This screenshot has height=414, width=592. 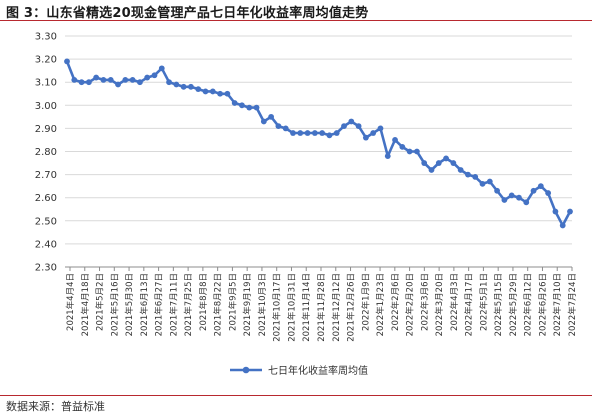 What do you see at coordinates (173, 304) in the screenshot?
I see `x-tick-label: 2021年7月11日` at bounding box center [173, 304].